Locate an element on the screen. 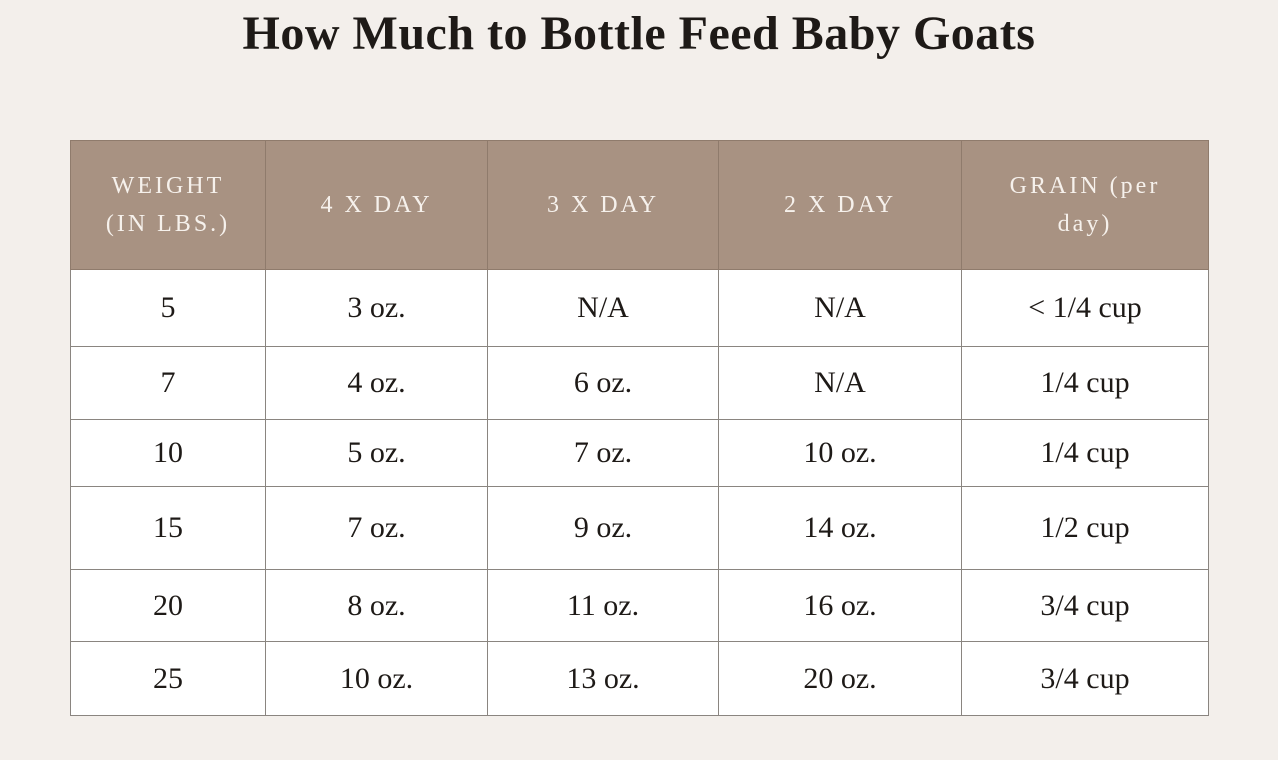 The image size is (1278, 760). table-row: 20 8 oz. 11 oz. 16 oz. 3/4 cup is located at coordinates (639, 605).